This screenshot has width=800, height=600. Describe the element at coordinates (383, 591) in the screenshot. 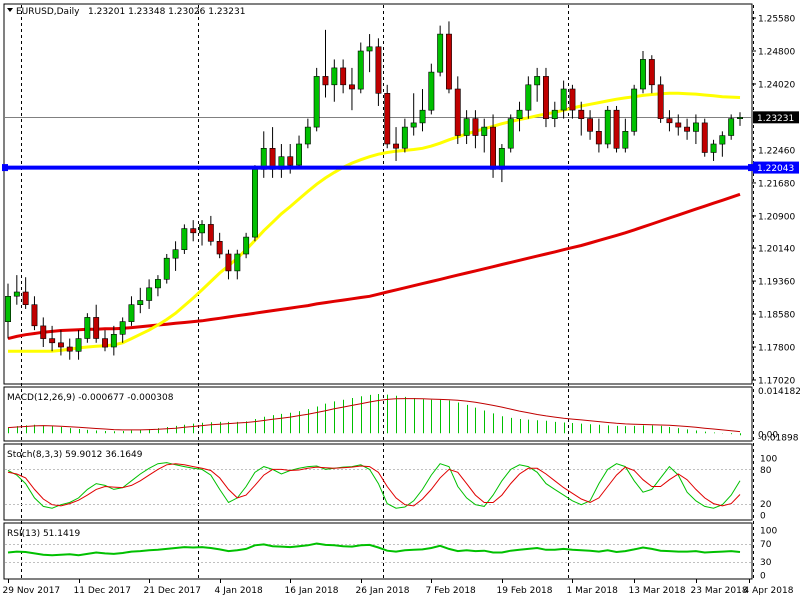

I see `time-tick-label: 26 Jan 2018` at that location.